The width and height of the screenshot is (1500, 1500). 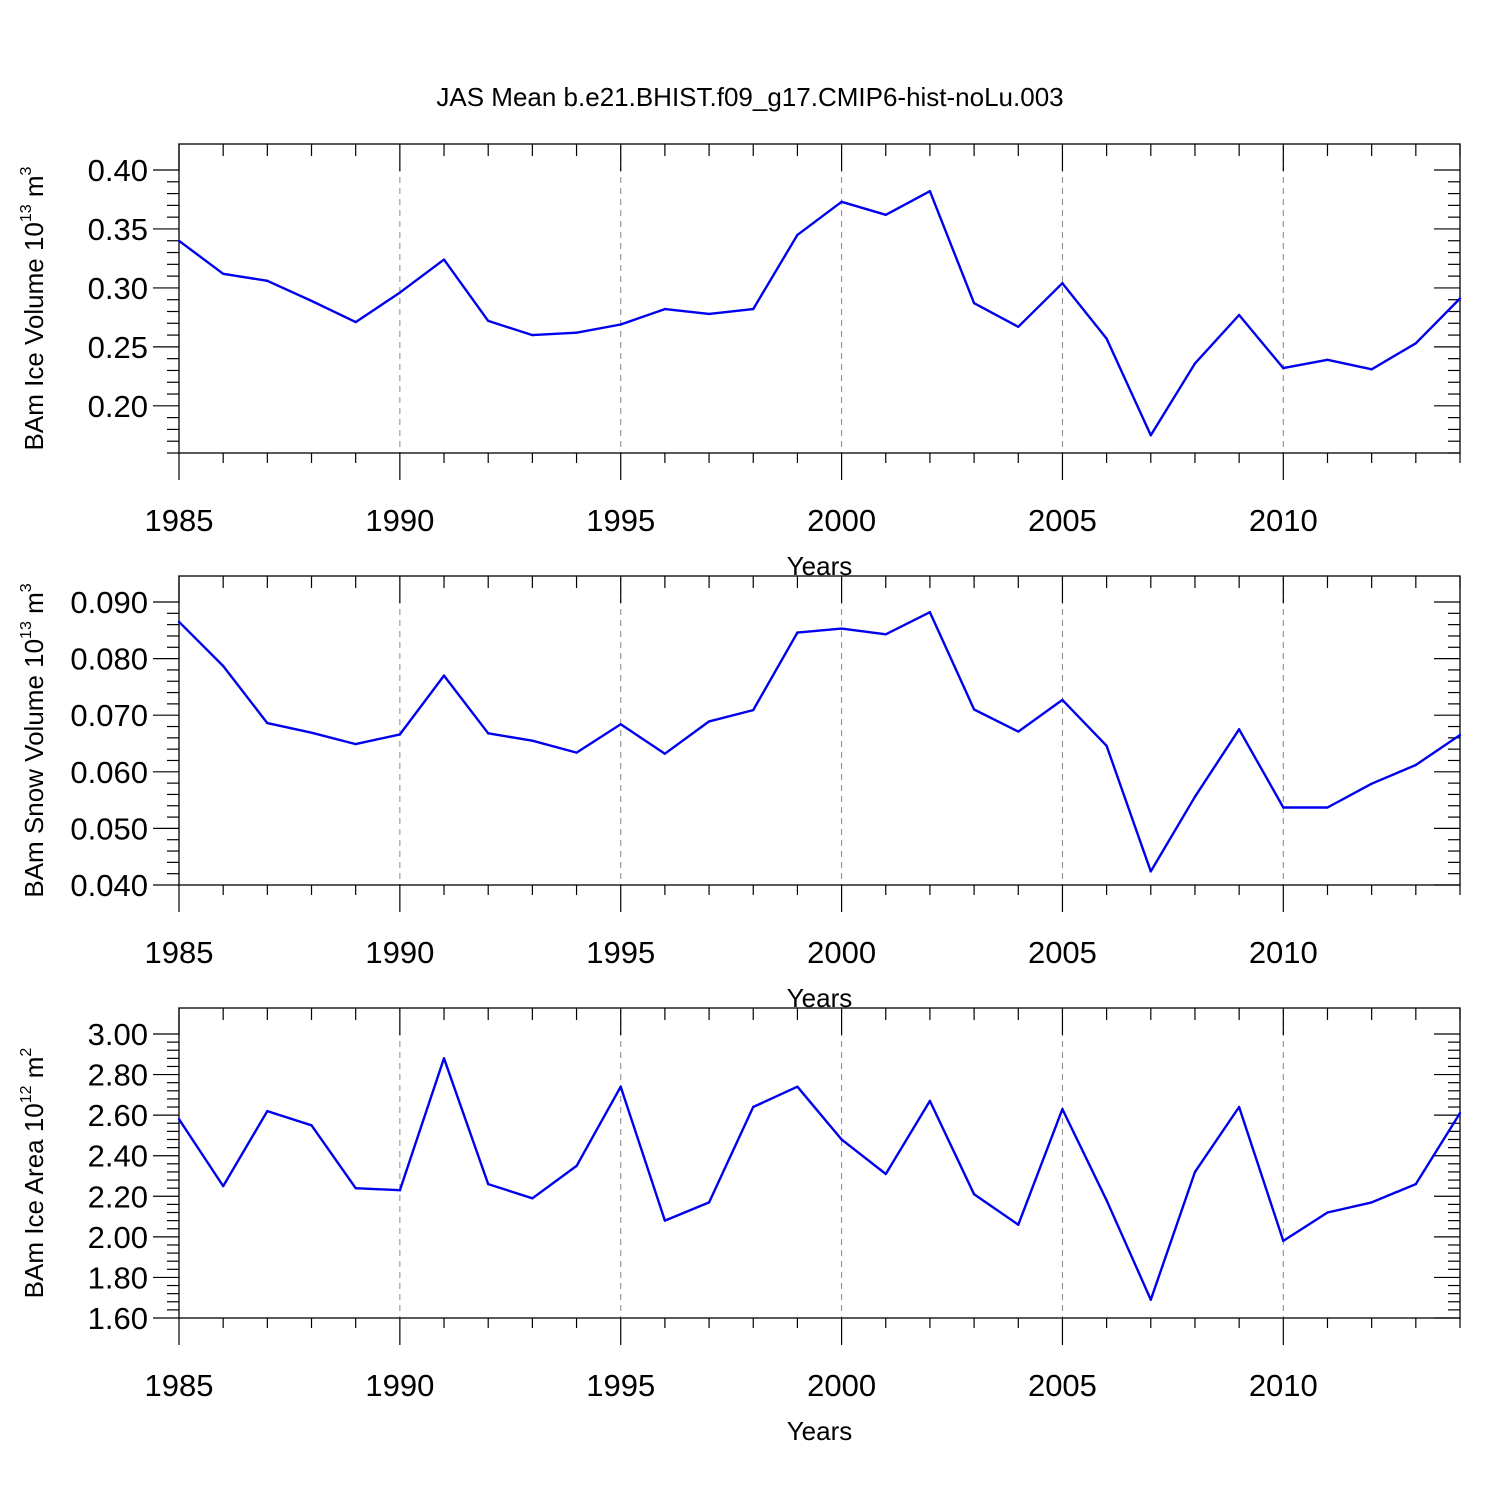 I want to click on y-tick-label: 3.00, so click(x=118, y=1034).